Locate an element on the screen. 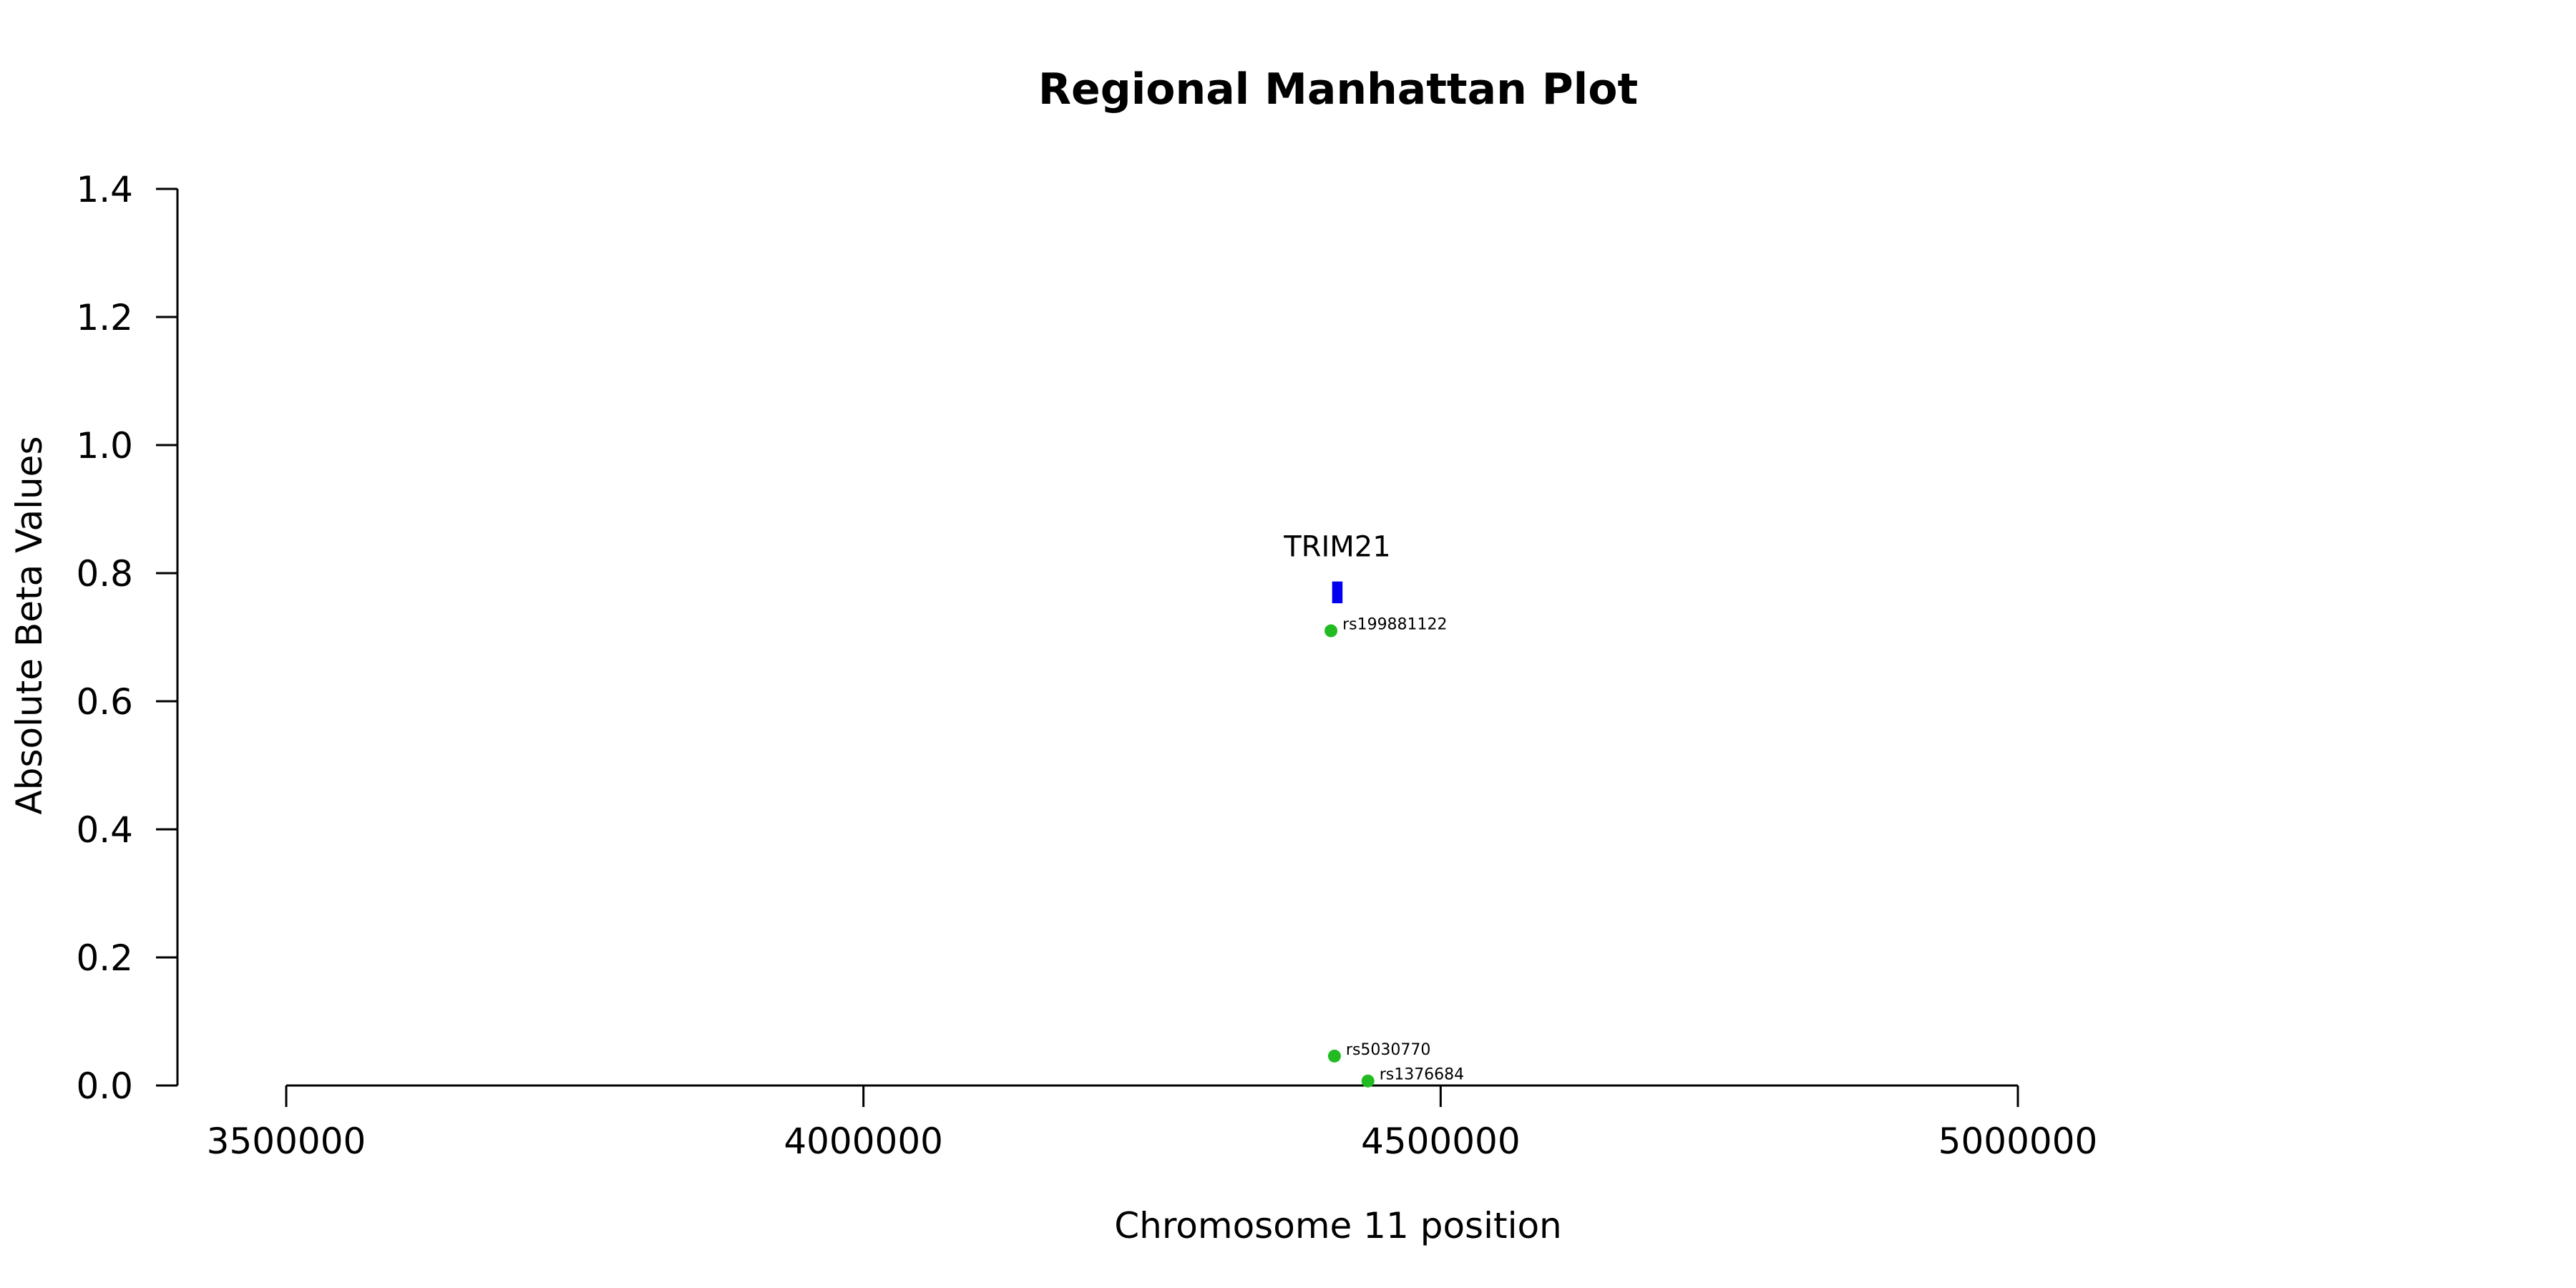 This screenshot has height=1288, width=2576. x-tick-label: 4000000 is located at coordinates (863, 1141).